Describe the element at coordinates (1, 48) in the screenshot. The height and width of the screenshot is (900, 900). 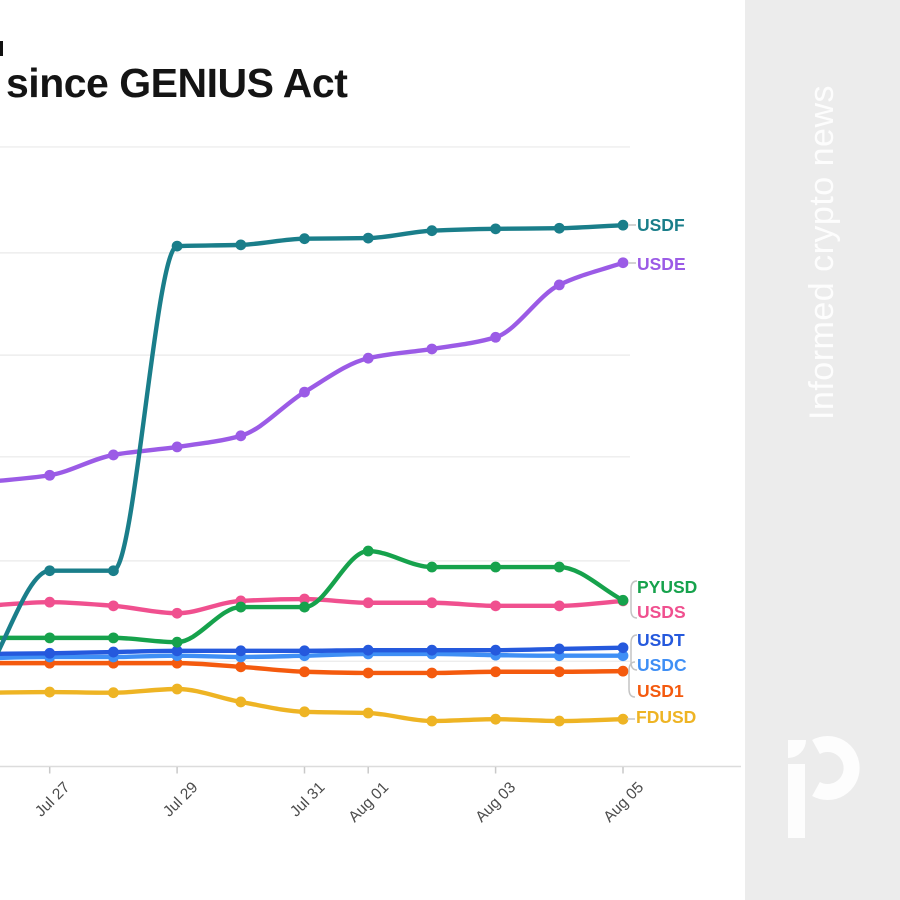
I see `cropped-text-remnant` at that location.